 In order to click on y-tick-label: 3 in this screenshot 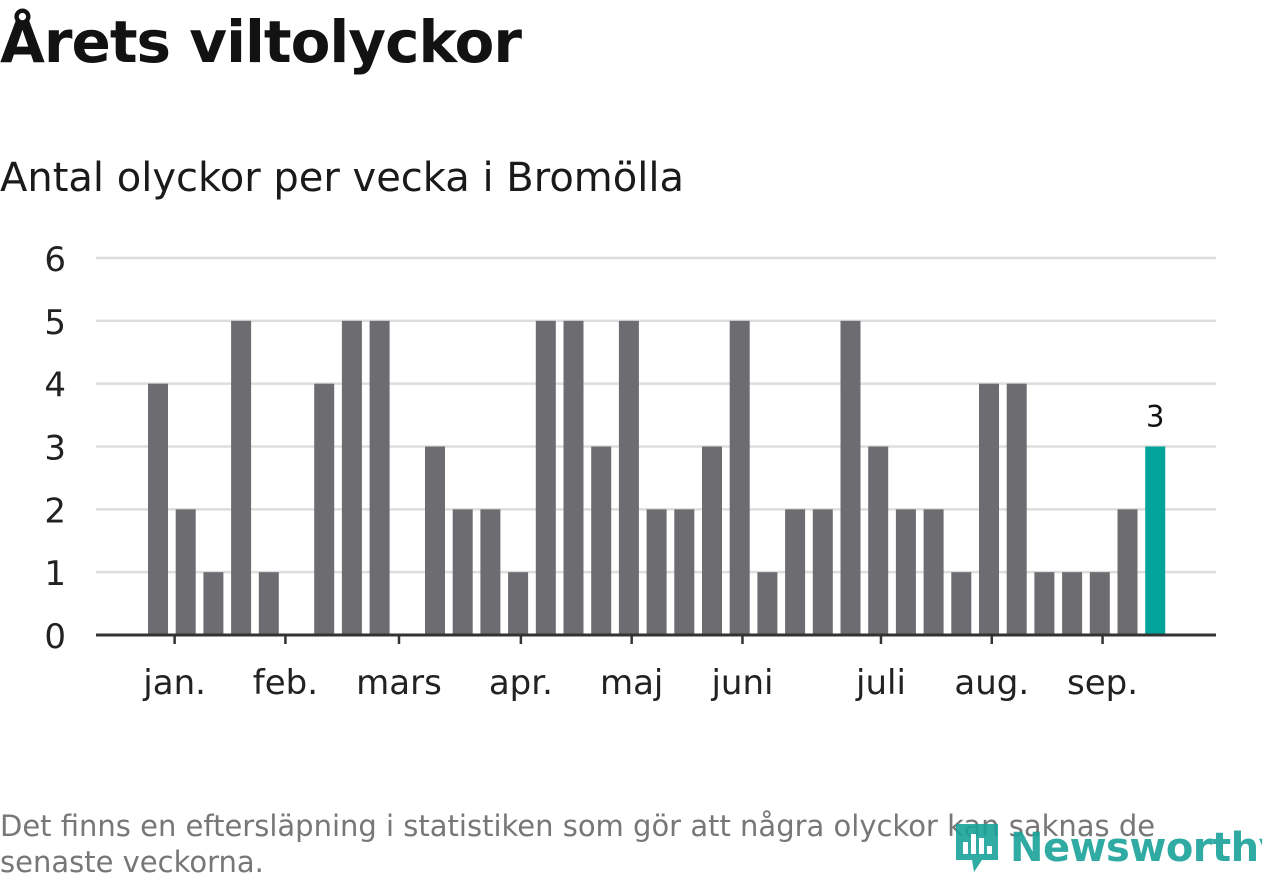, I will do `click(55, 449)`.